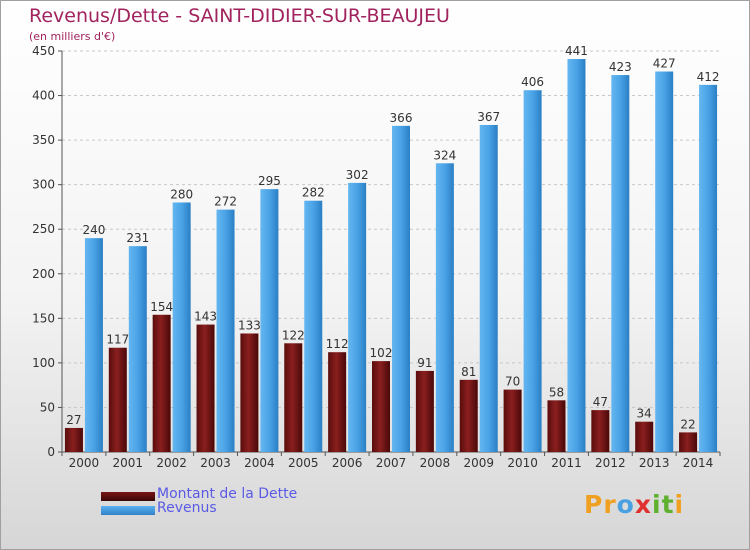  Describe the element at coordinates (269, 181) in the screenshot. I see `data-label-revenus: 295` at that location.